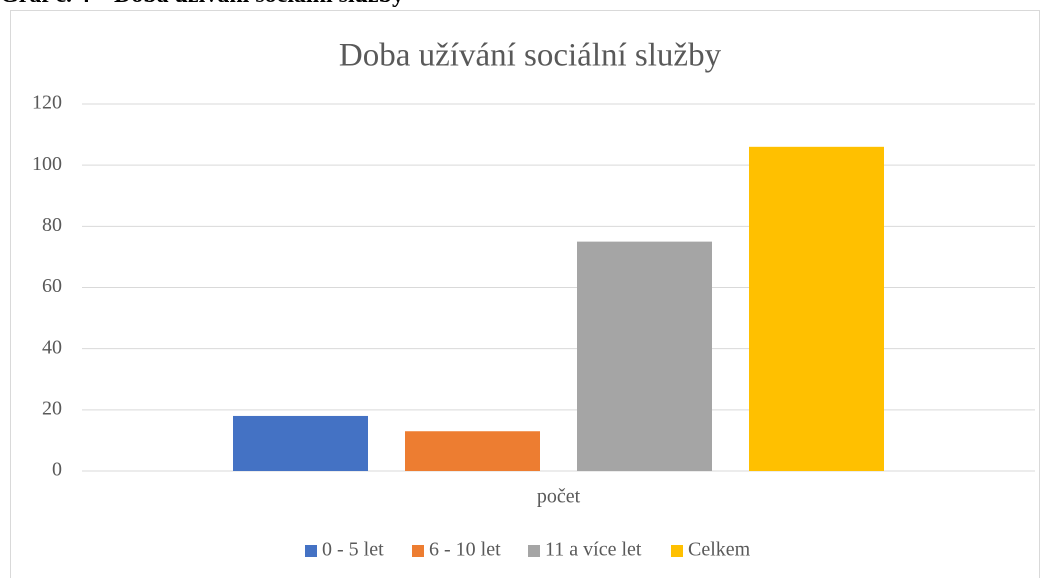  What do you see at coordinates (530, 56) in the screenshot?
I see `chart-title: Doba užívání sociální služby` at bounding box center [530, 56].